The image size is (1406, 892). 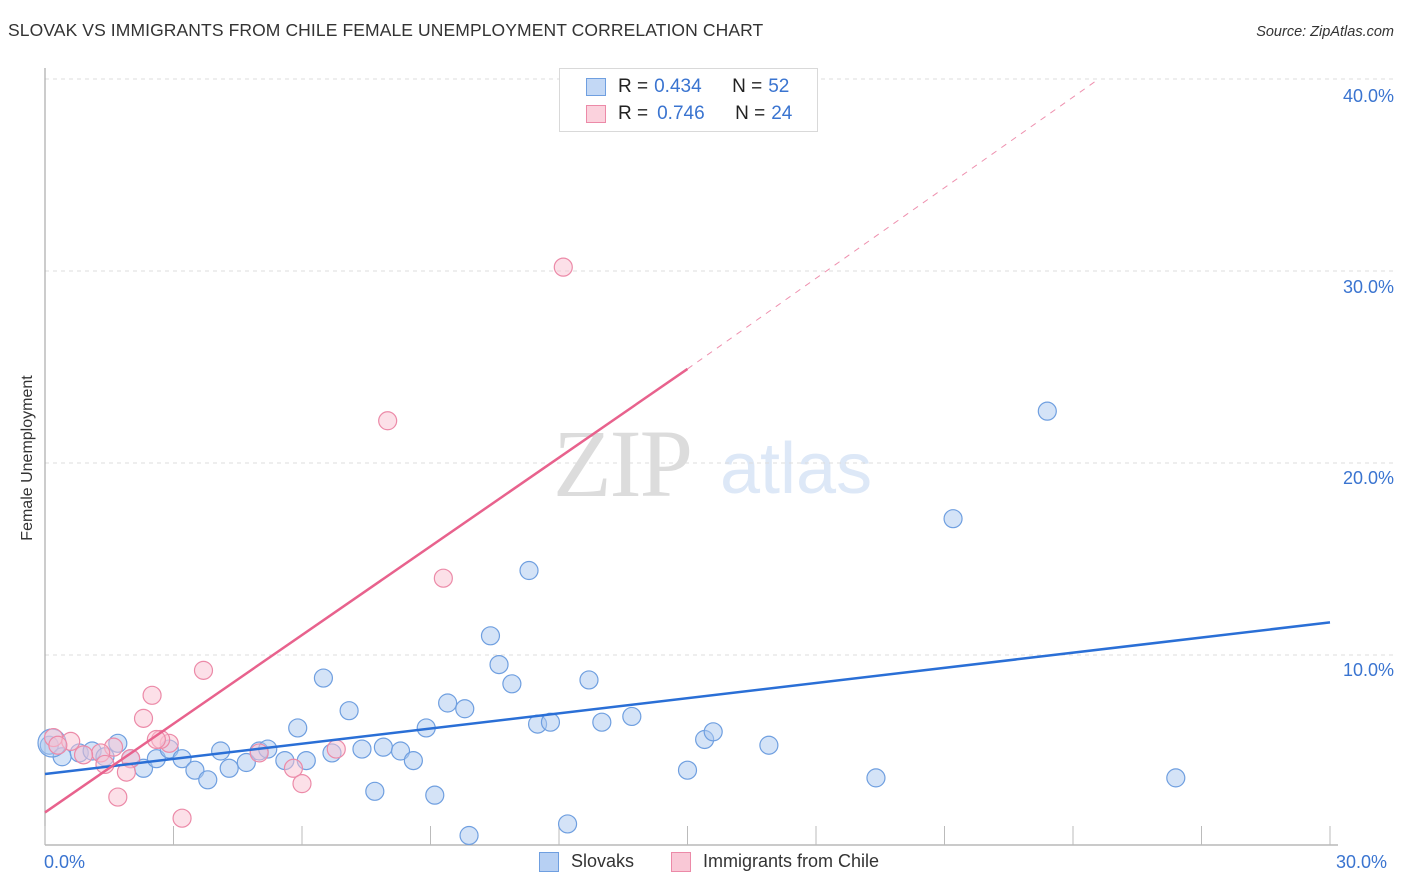 What do you see at coordinates (596, 114) in the screenshot?
I see `chile-swatch` at bounding box center [596, 114].